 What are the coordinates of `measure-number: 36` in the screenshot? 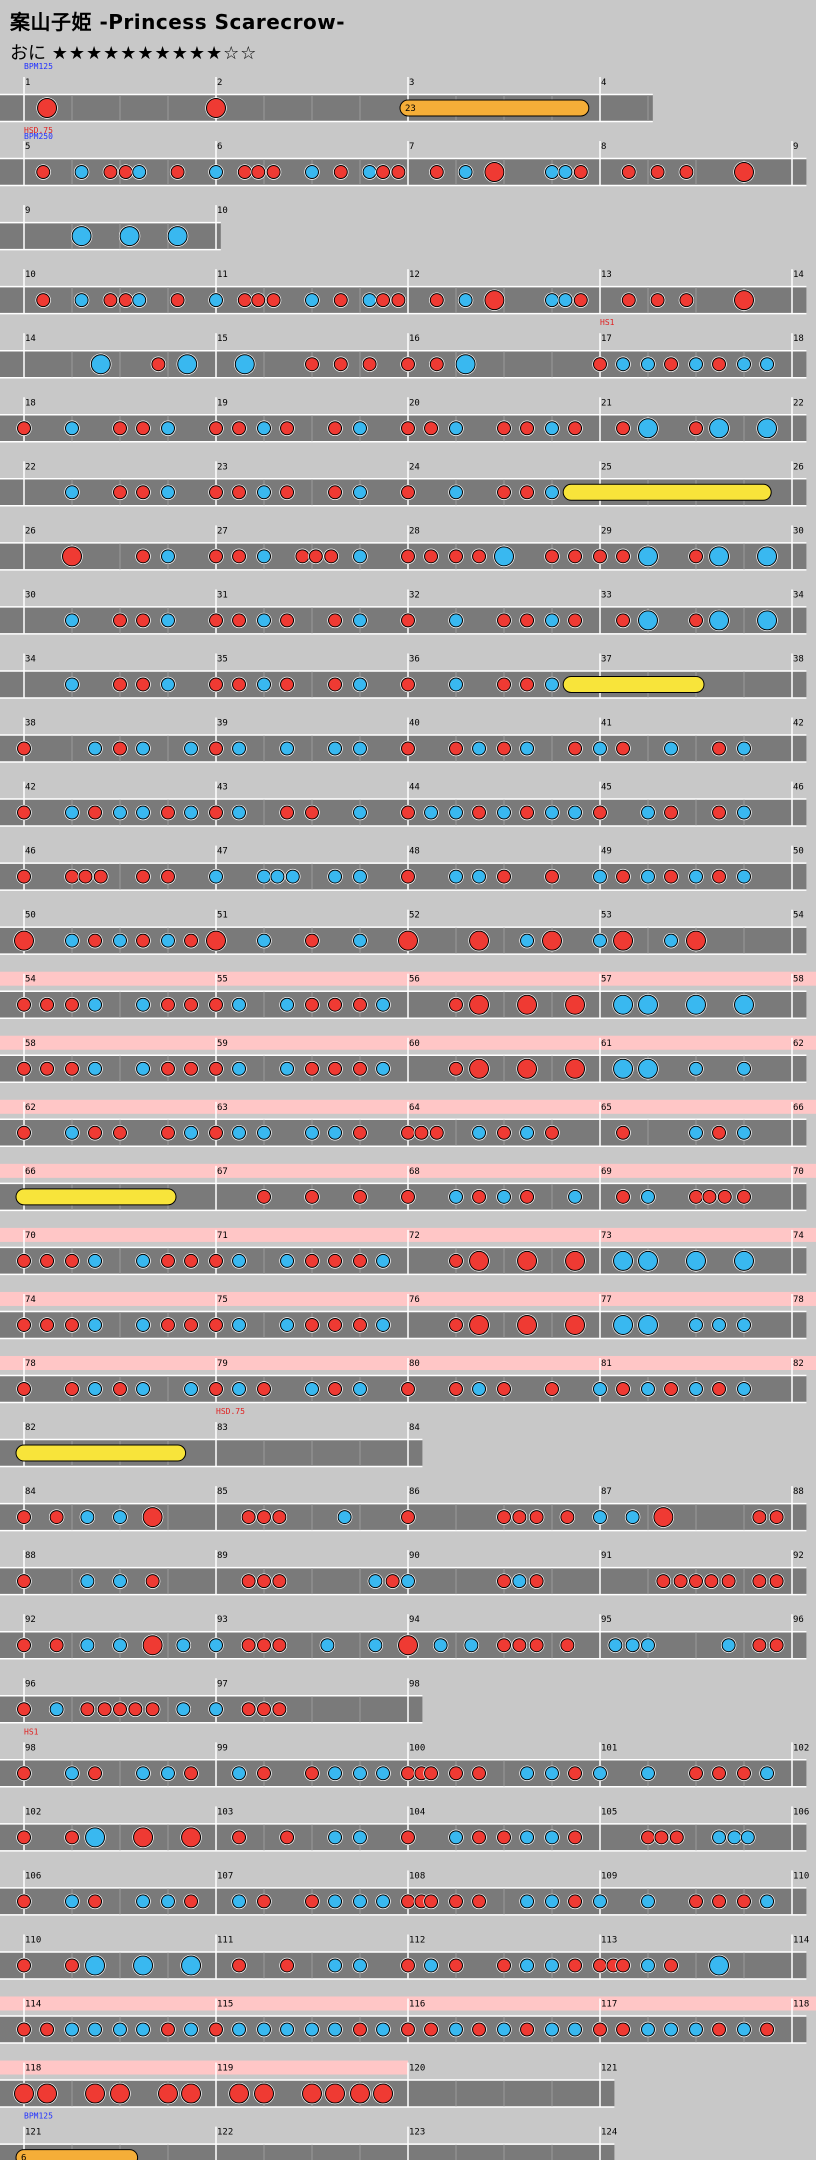 It's located at (414, 659).